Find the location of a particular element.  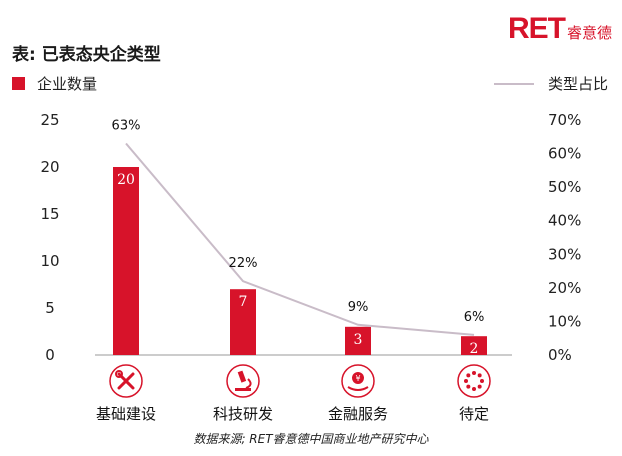

data-source: 数据来源; RET睿意德中国商业地产研究中心 is located at coordinates (311, 439).